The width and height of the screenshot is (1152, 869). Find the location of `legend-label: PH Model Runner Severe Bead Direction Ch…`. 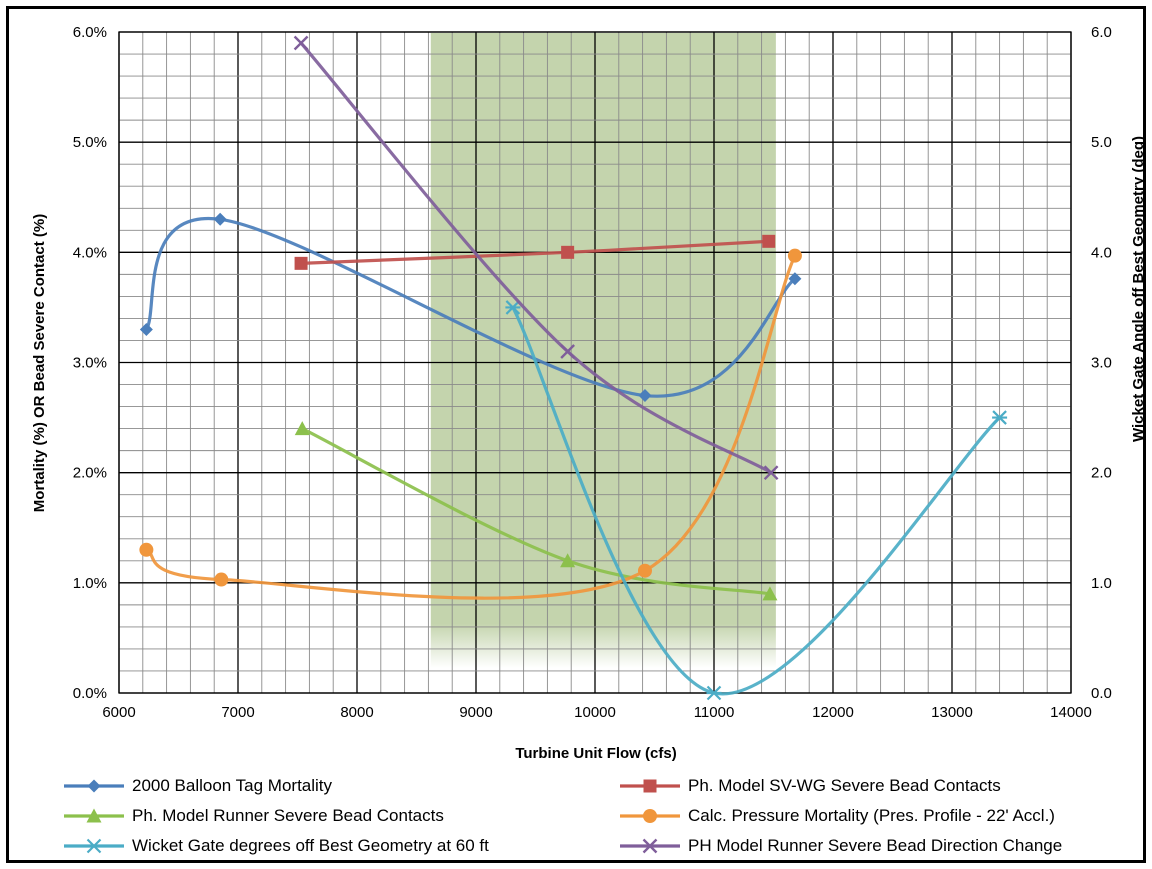

legend-label: PH Model Runner Severe Bead Direction Ch… is located at coordinates (875, 845).